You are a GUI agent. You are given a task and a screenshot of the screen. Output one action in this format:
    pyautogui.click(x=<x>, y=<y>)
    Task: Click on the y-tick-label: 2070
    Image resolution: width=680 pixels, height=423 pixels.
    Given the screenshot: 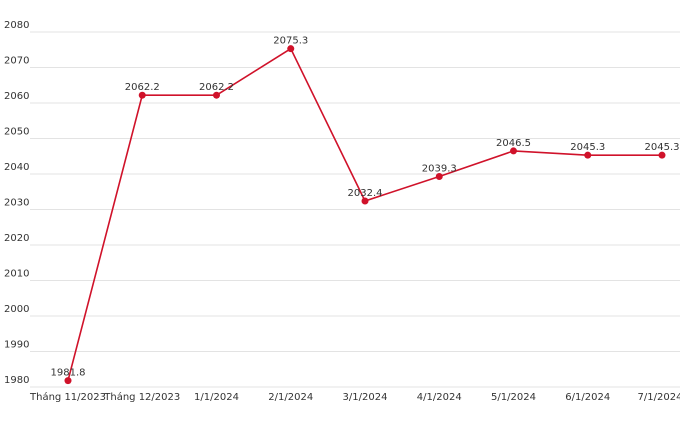 What is the action you would take?
    pyautogui.click(x=16, y=61)
    